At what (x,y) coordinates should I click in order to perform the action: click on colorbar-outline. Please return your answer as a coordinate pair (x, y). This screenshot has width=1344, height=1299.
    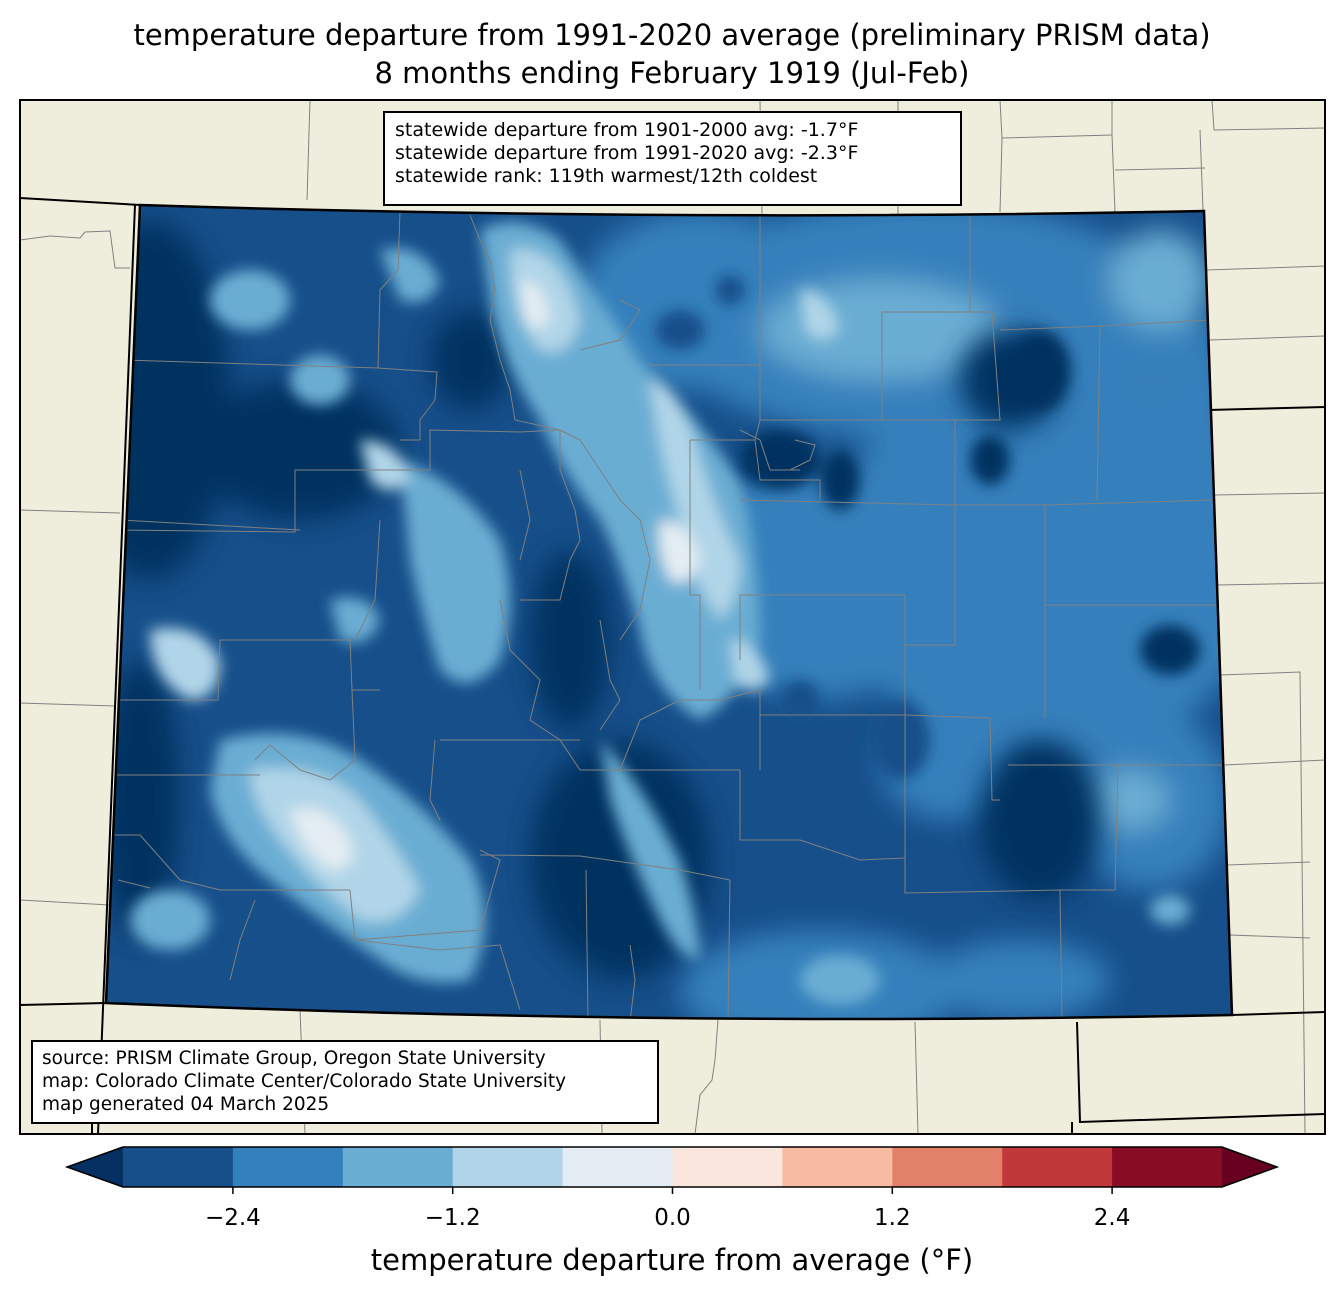
    Looking at the image, I should click on (672, 1167).